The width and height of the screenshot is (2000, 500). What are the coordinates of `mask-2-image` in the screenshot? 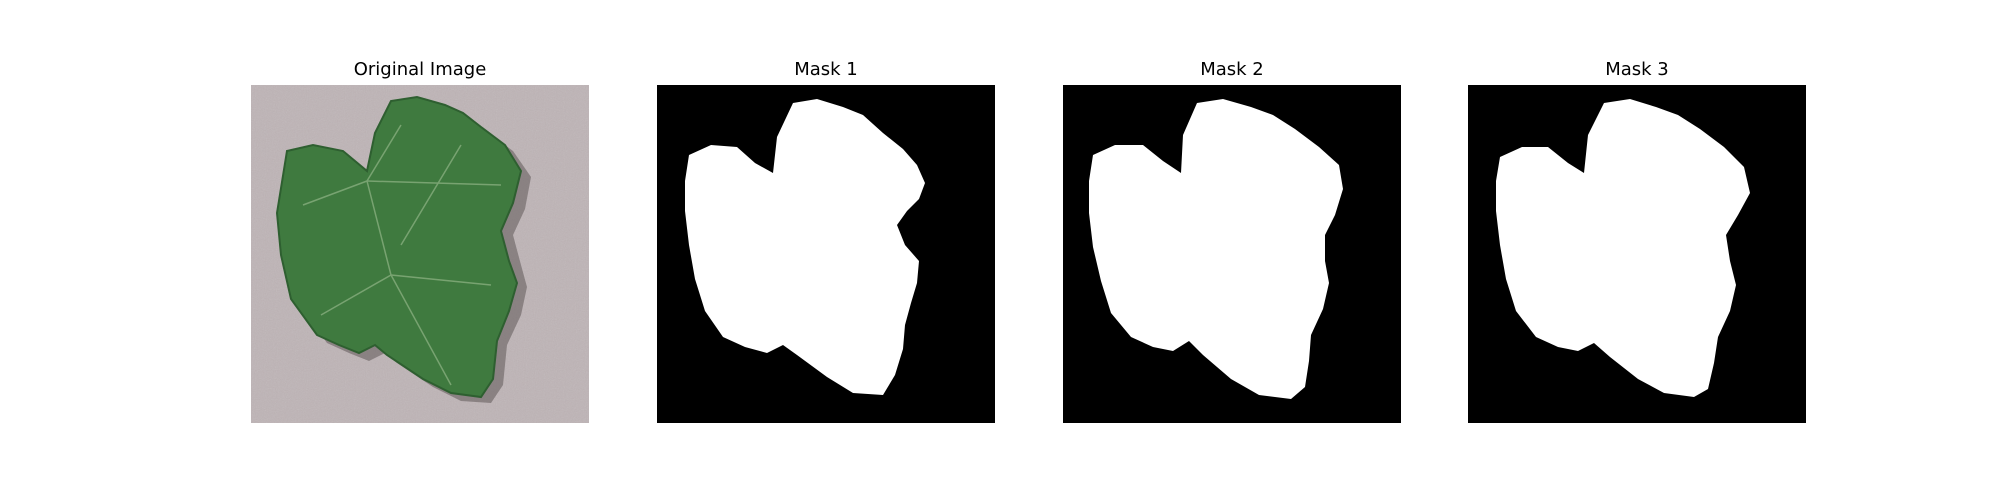 It's located at (1232, 254).